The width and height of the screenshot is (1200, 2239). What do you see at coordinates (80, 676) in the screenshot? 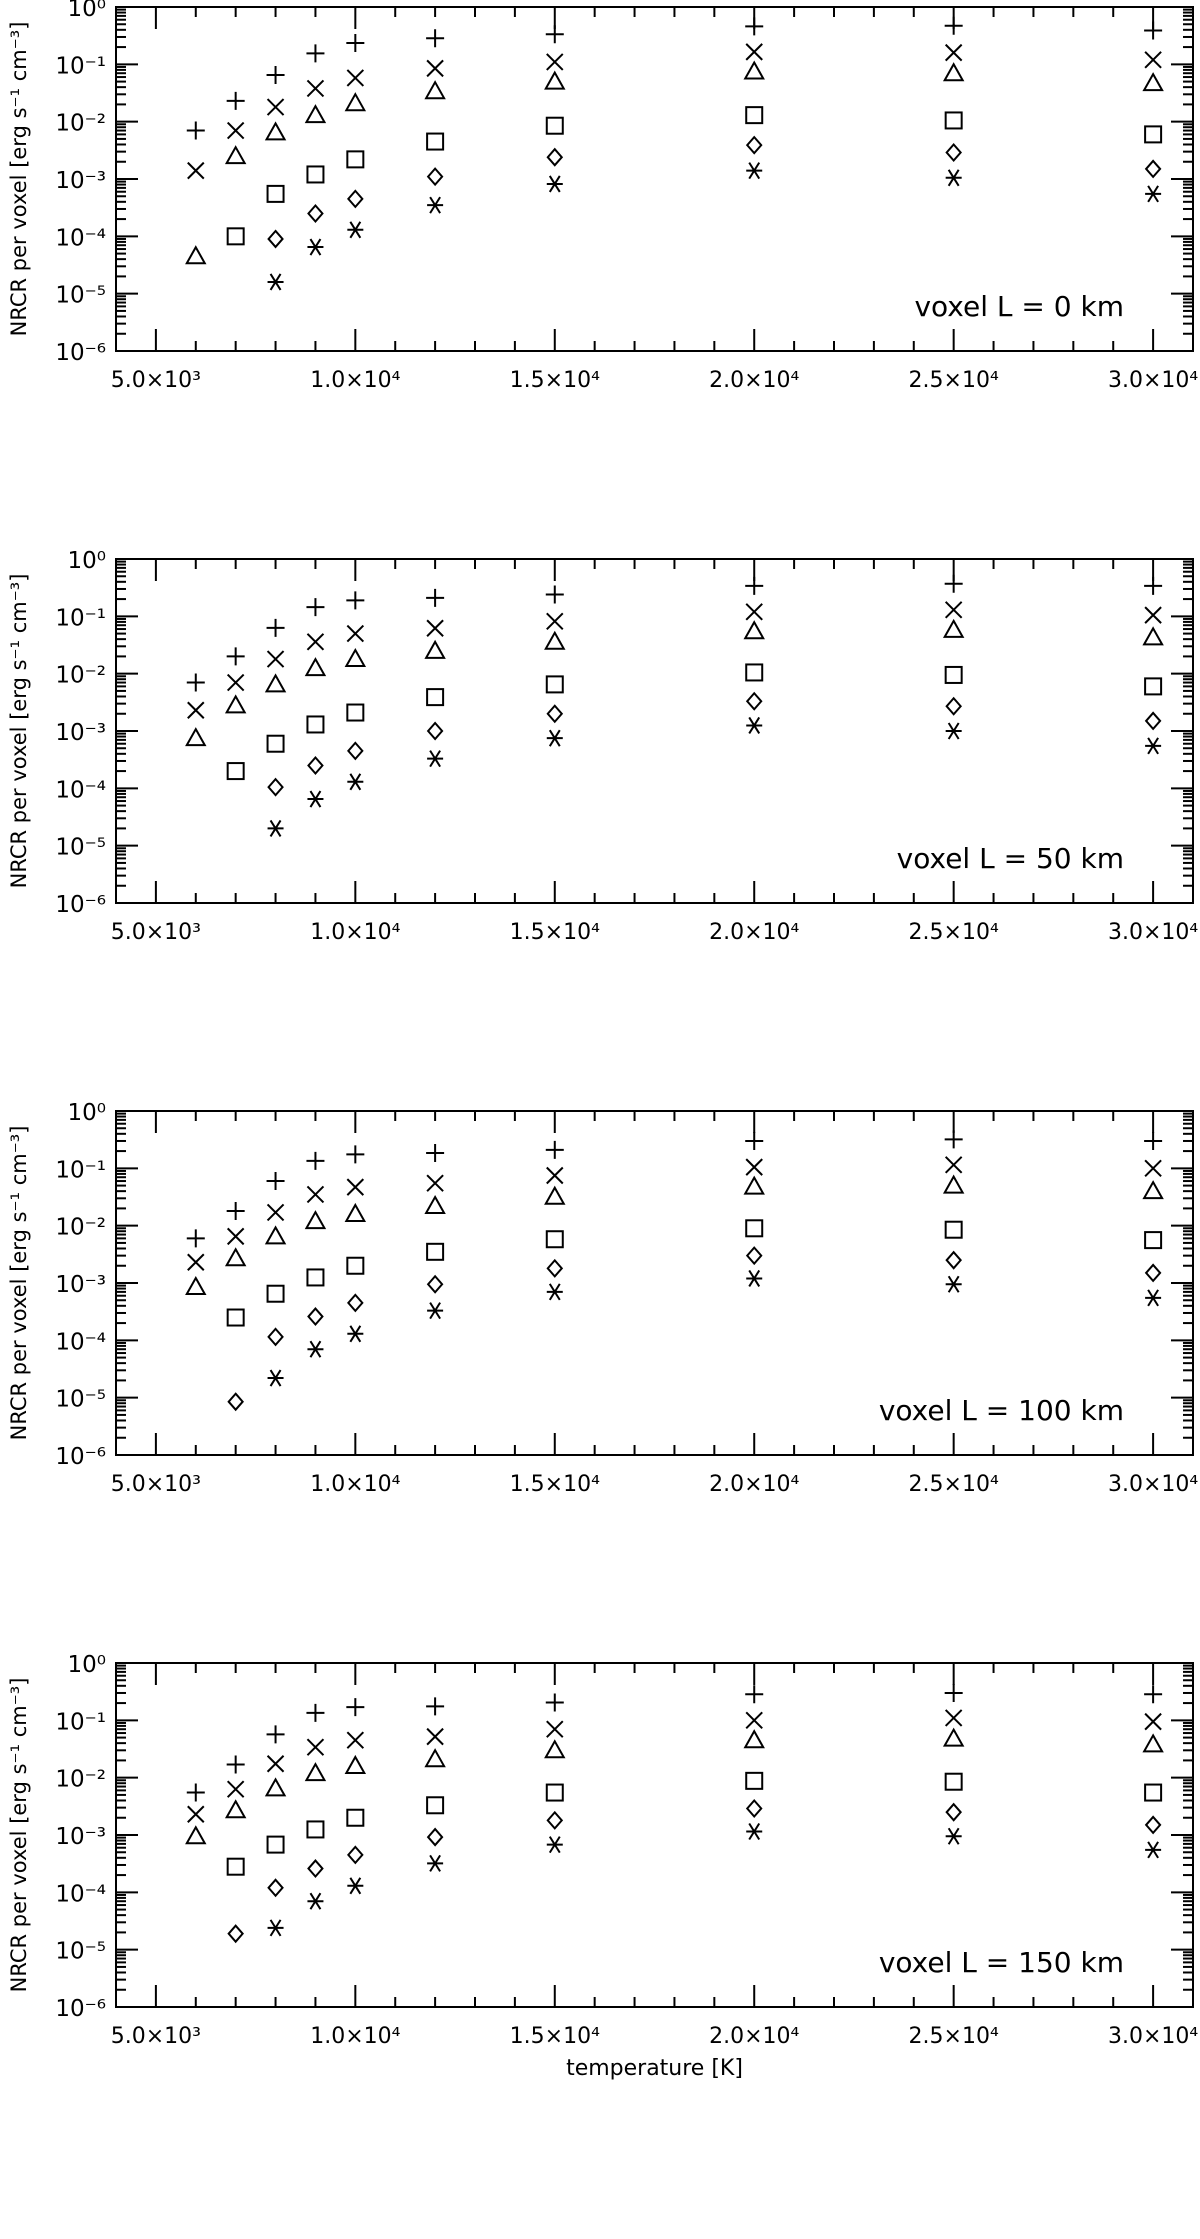
I see `y-tick-label: 10⁻²` at bounding box center [80, 676].